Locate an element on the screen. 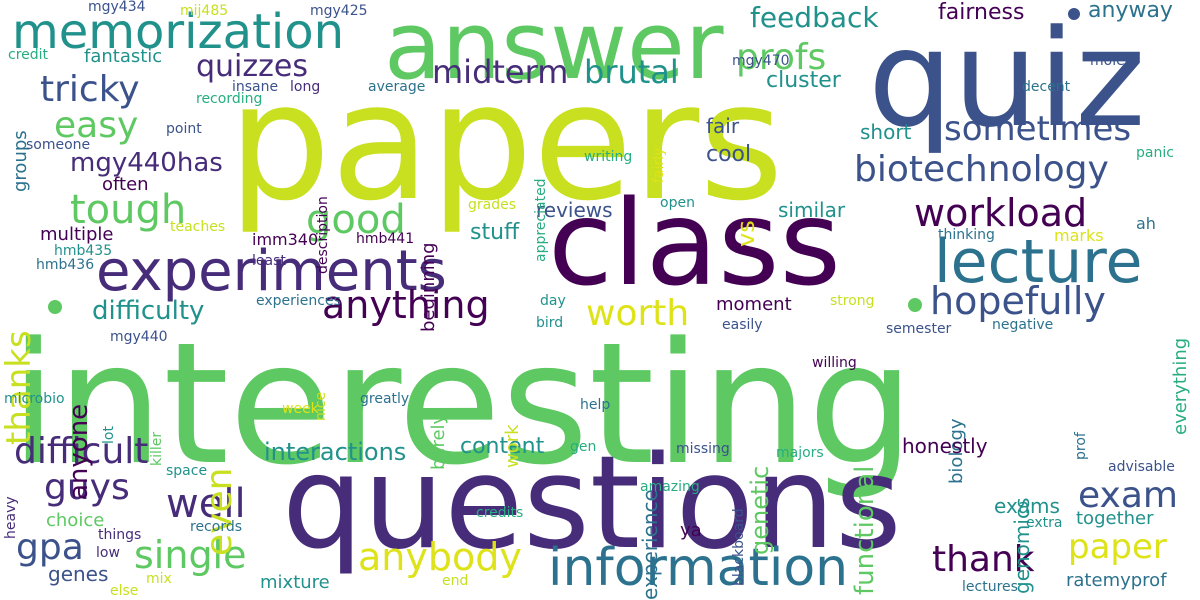 This screenshot has height=600, width=1200. word-hmb435: mgy440 is located at coordinates (139, 337).